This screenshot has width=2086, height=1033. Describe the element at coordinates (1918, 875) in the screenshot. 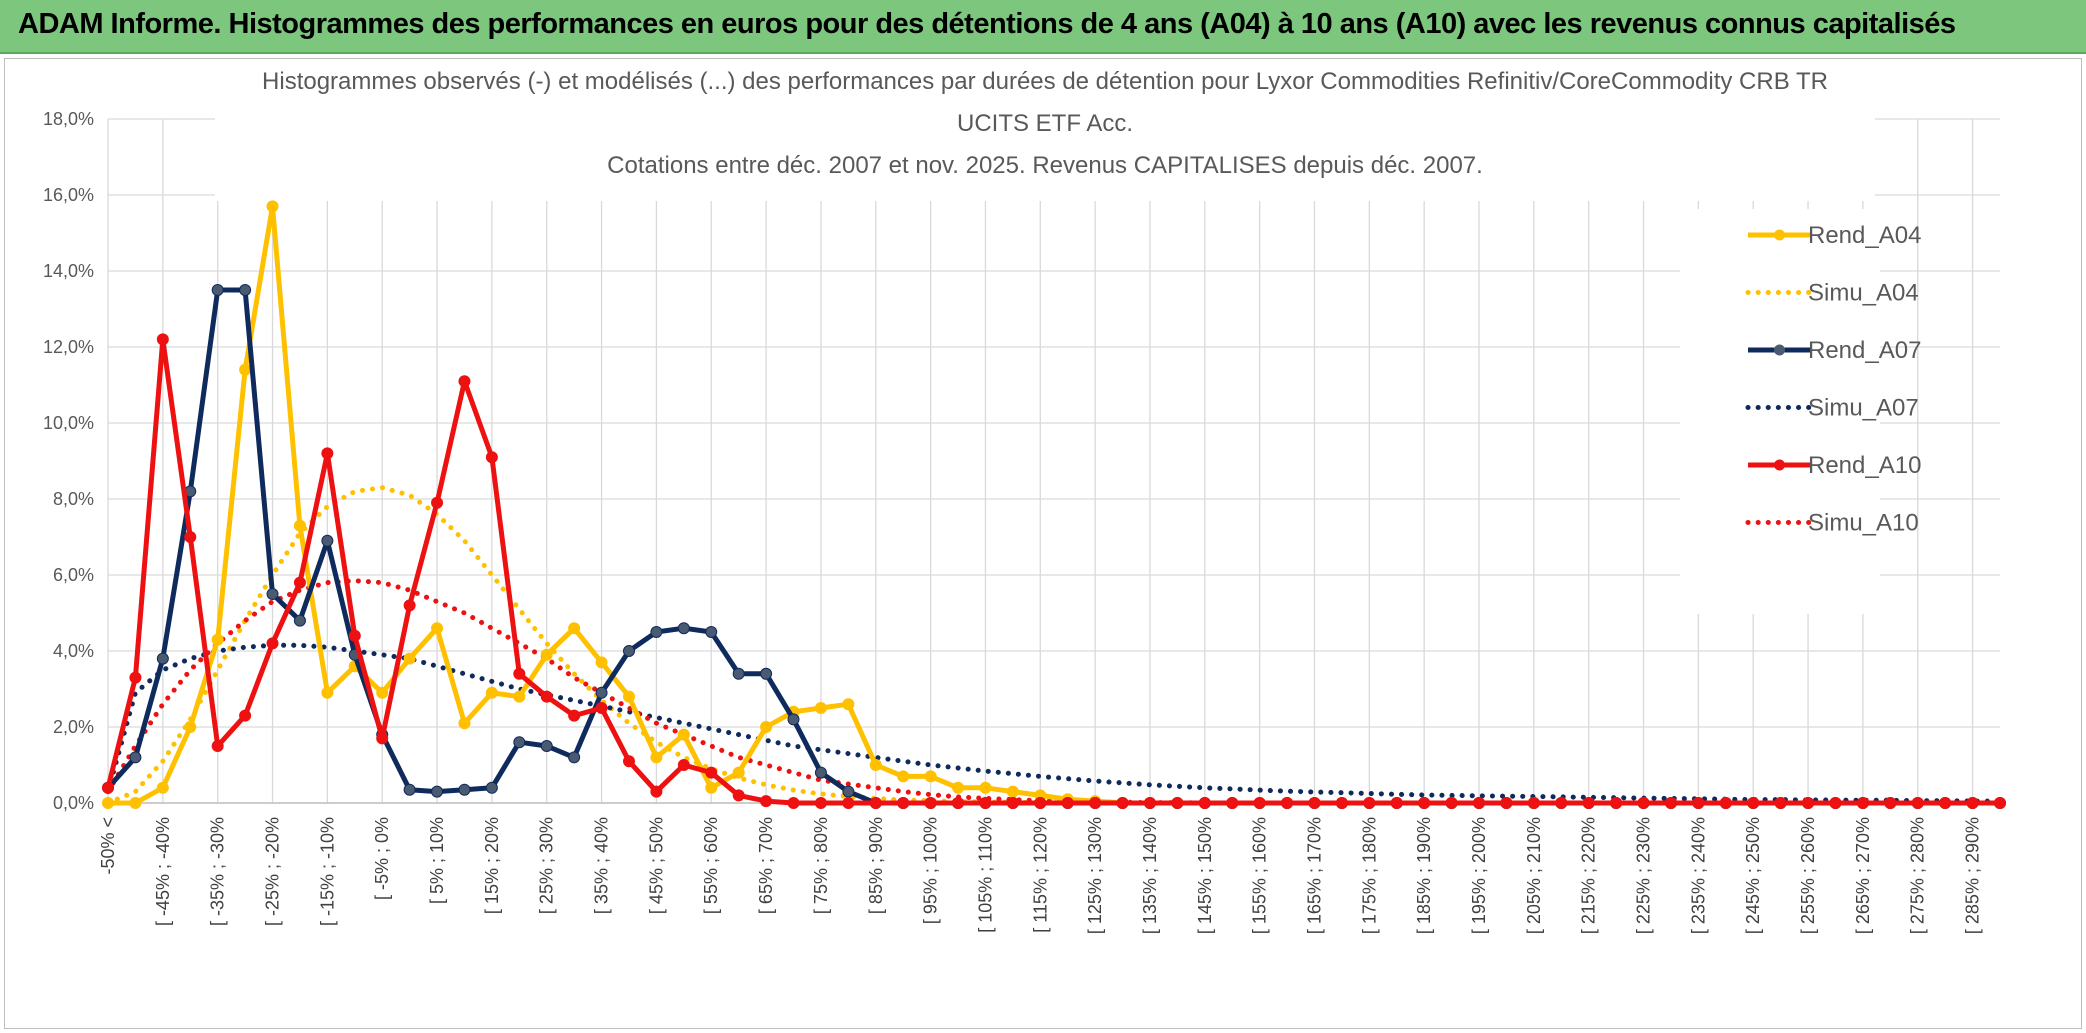

I see `x-tick-label: [ 275% ; 280%` at that location.